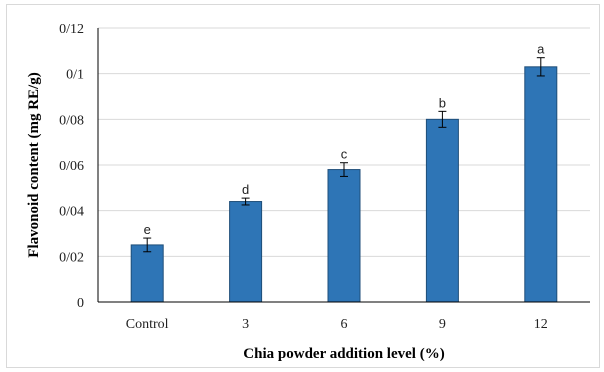 The width and height of the screenshot is (604, 372). I want to click on significance-letter: b, so click(442, 102).